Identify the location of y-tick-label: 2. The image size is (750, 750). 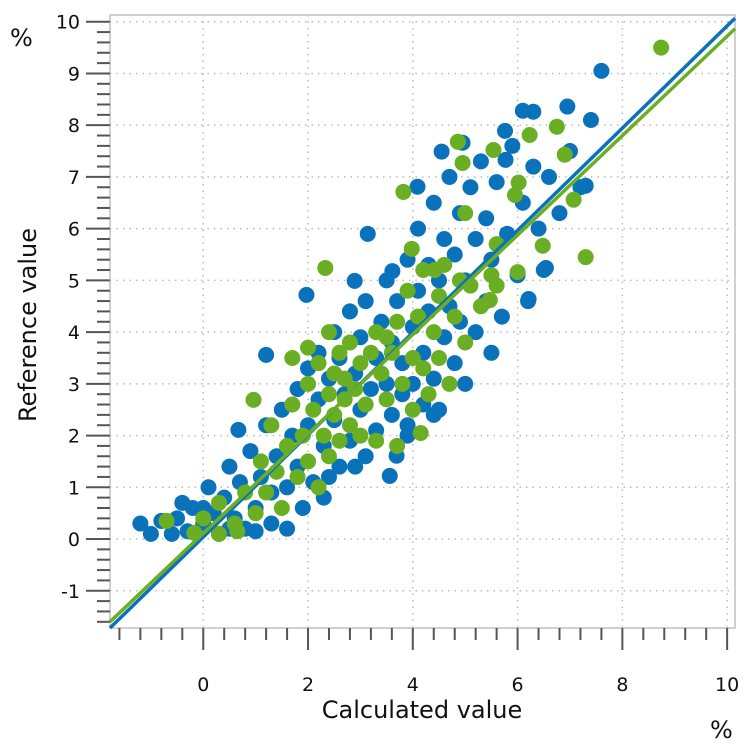
(74, 437).